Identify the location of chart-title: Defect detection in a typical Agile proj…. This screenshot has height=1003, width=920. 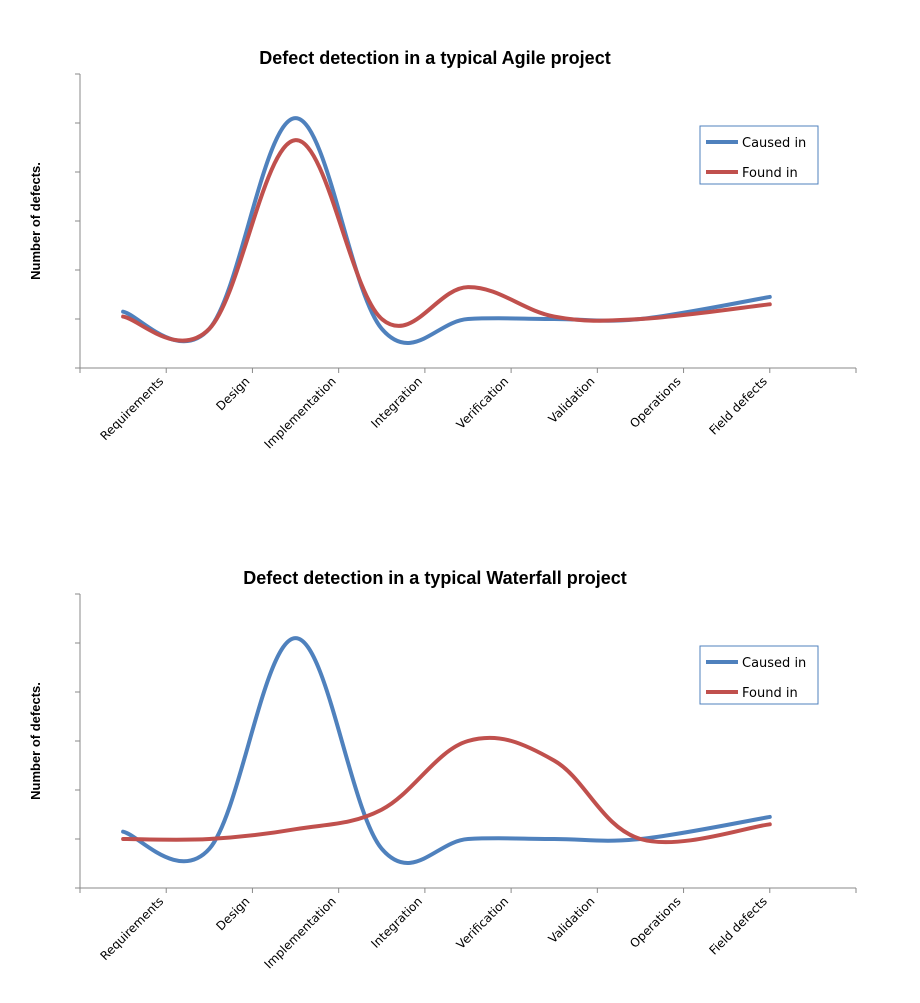
(434, 58).